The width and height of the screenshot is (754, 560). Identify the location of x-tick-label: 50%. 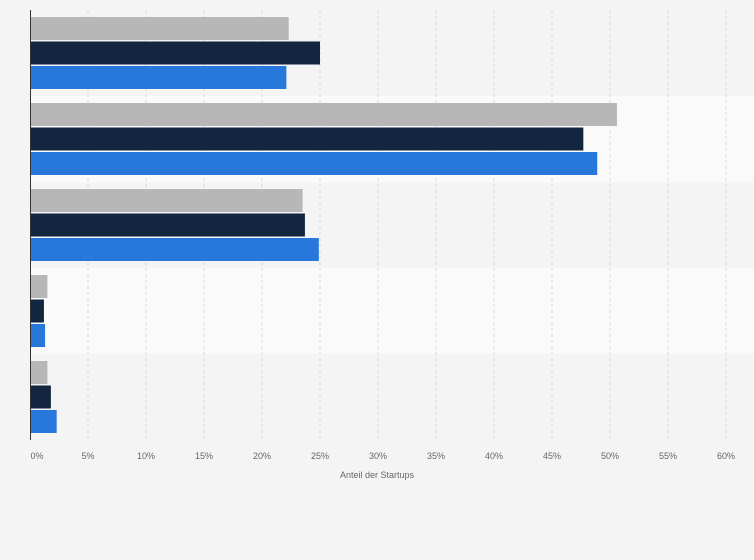
(610, 456).